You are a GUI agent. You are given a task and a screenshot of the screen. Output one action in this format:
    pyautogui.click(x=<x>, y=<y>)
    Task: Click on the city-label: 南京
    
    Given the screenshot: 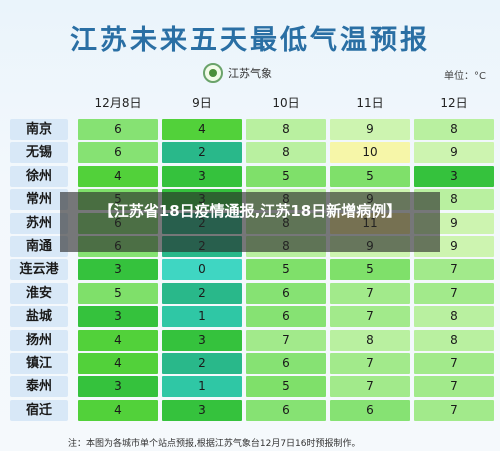 What is the action you would take?
    pyautogui.click(x=39, y=129)
    